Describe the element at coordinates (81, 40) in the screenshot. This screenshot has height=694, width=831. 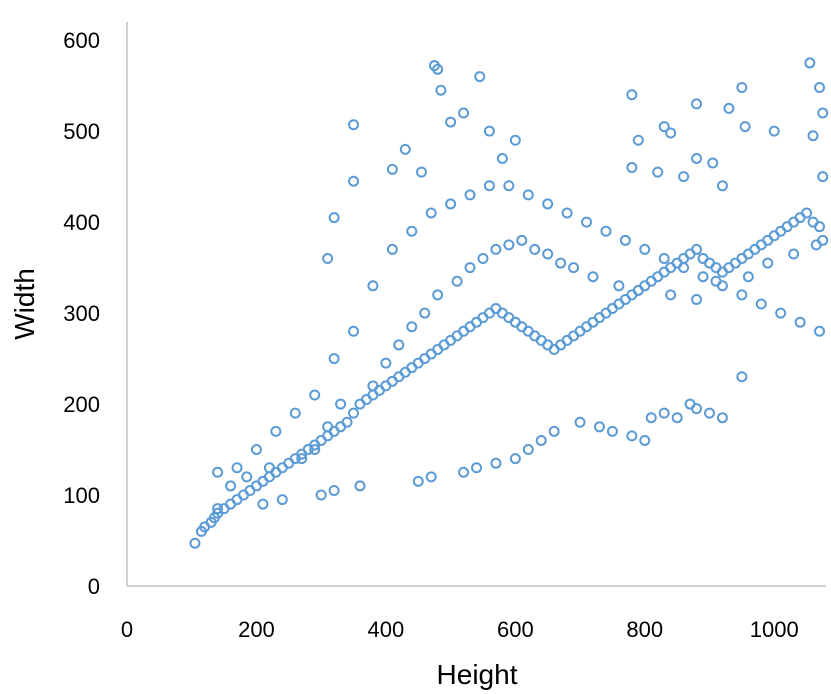
I see `y-tick-label: 600` at that location.